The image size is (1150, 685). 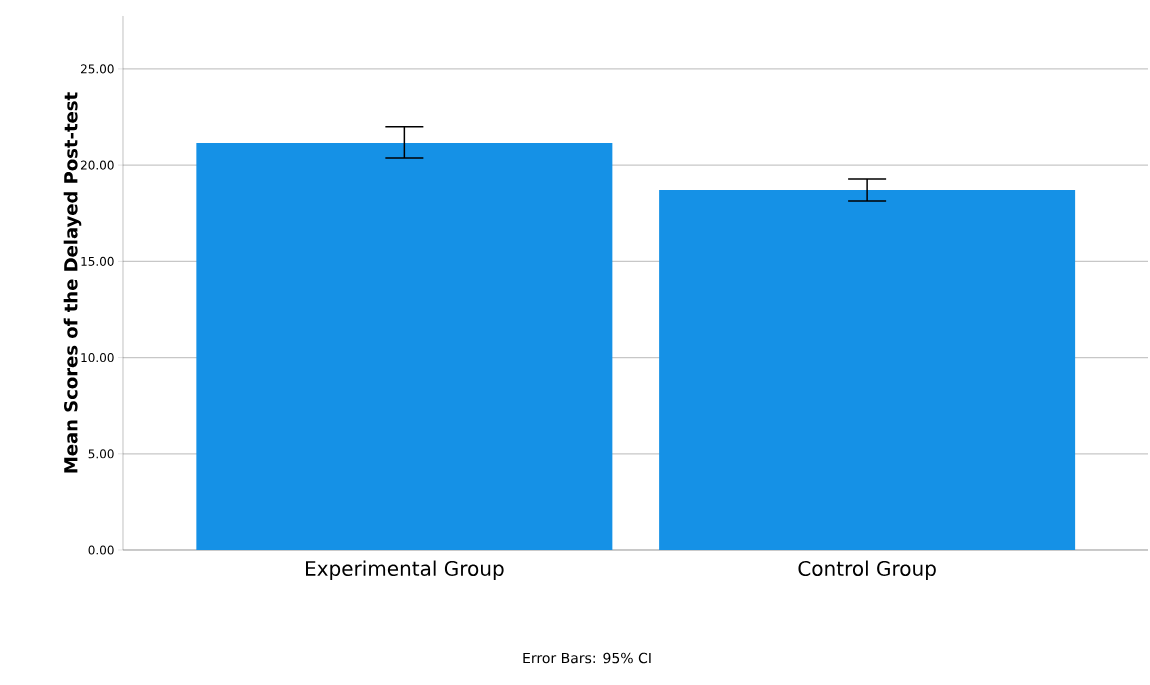 I want to click on x-tick-label: Experimental Group, so click(x=405, y=570).